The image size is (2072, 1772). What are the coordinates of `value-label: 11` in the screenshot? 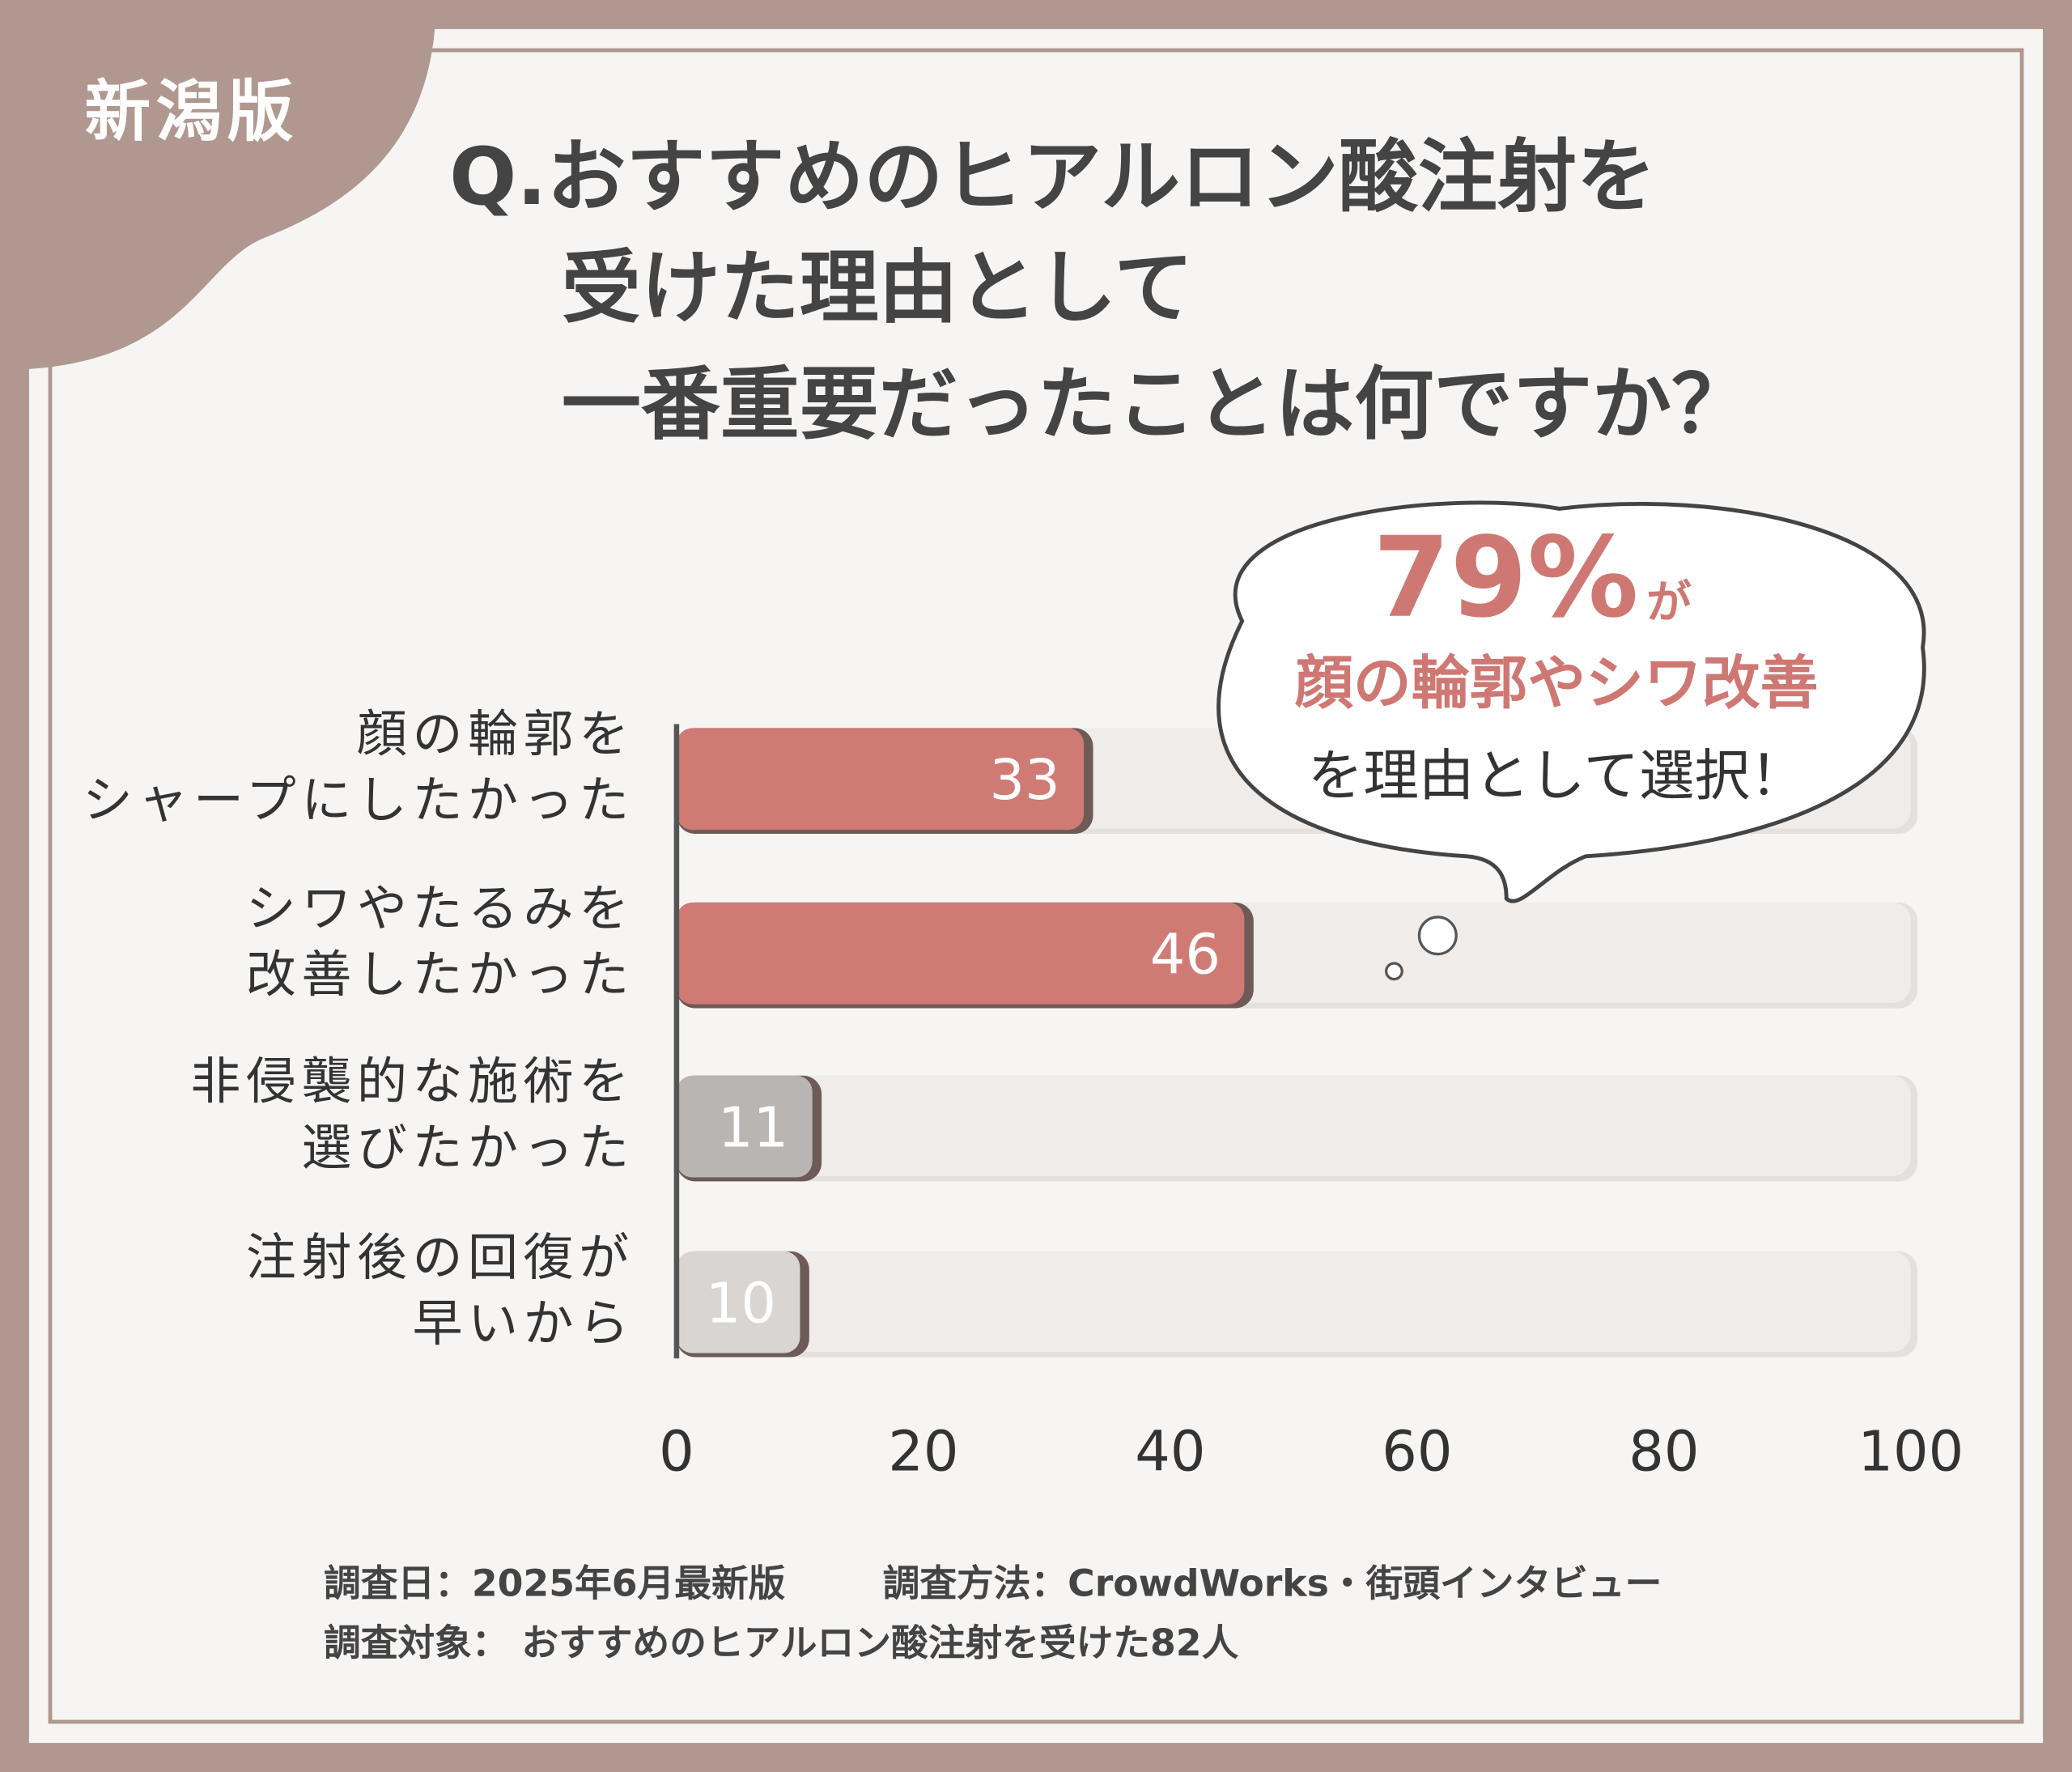 It's located at (753, 1127).